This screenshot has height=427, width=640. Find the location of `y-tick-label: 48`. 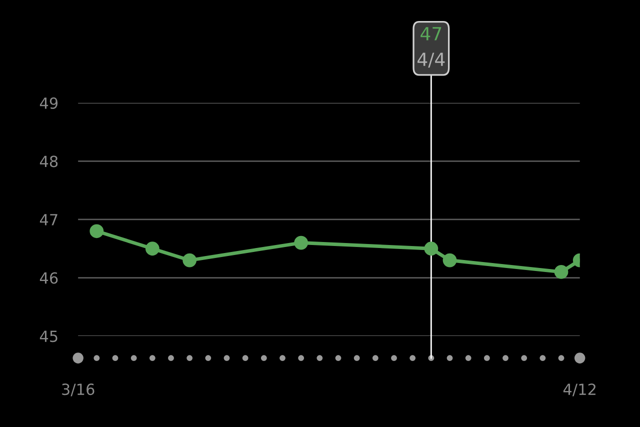

y-tick-label: 48 is located at coordinates (49, 162).